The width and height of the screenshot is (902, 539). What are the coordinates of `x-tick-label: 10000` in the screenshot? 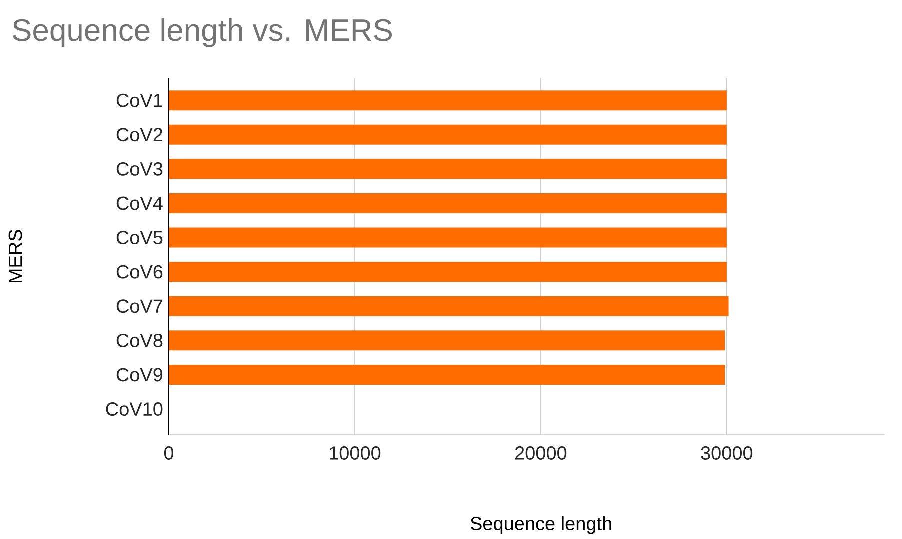 It's located at (355, 453).